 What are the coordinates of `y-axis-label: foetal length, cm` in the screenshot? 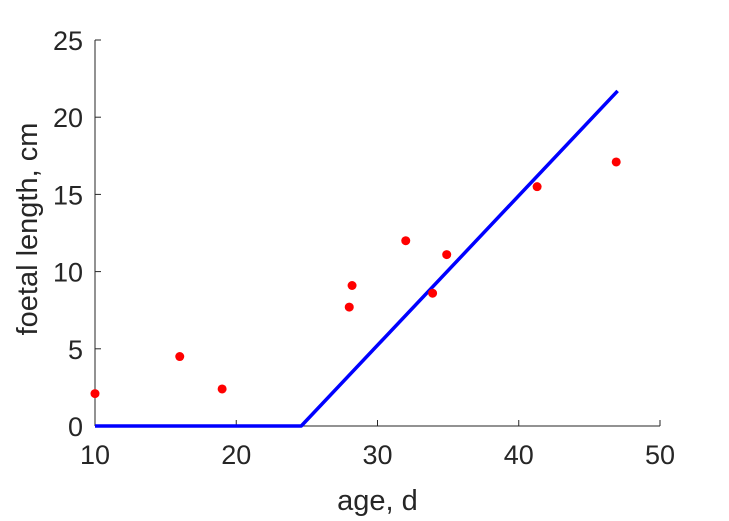 It's located at (28, 229).